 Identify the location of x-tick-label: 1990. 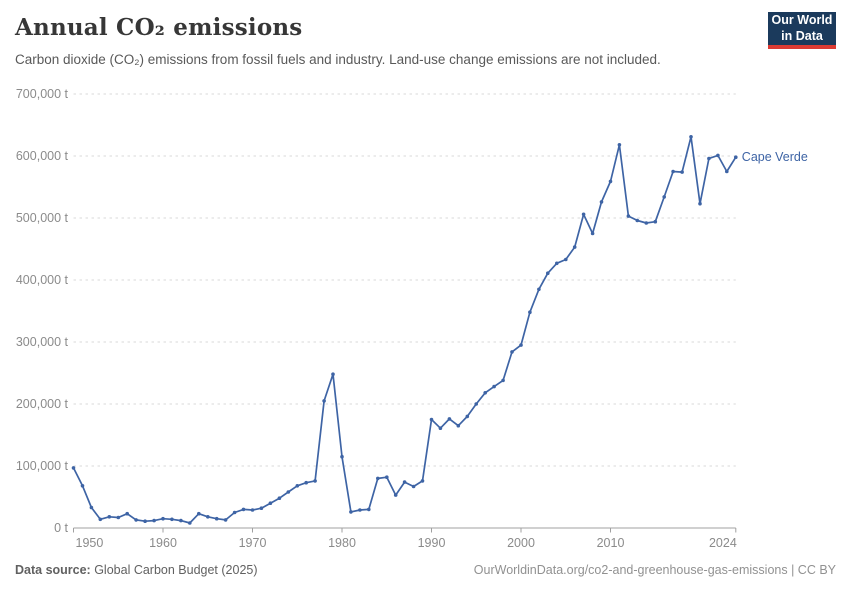
(432, 543).